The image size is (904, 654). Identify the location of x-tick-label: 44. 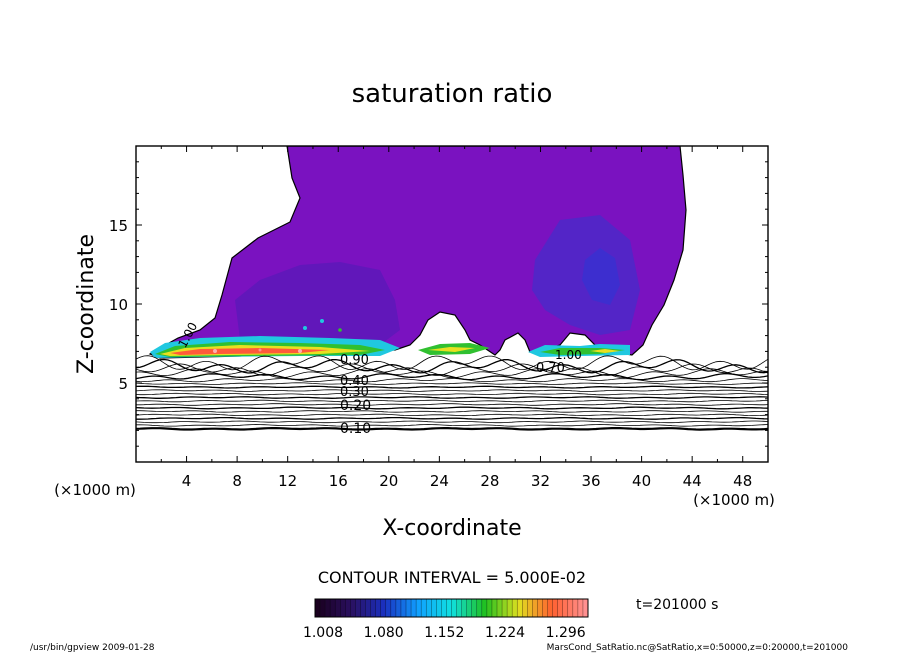
(692, 481).